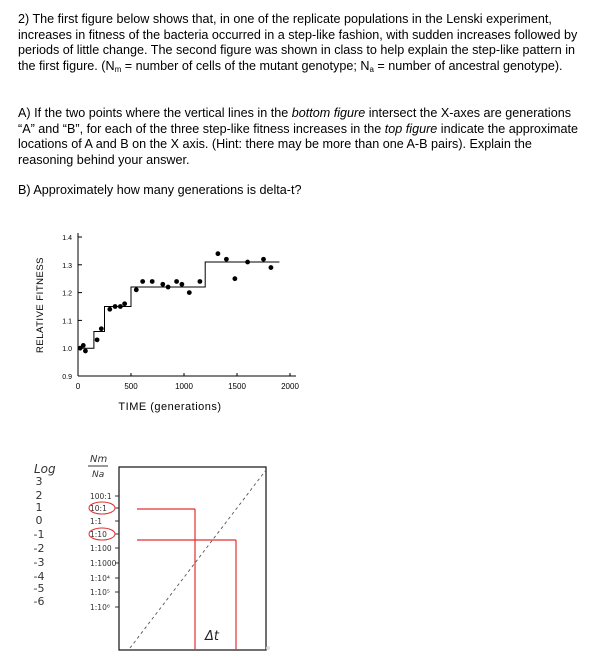 The image size is (595, 667). Describe the element at coordinates (179, 305) in the screenshot. I see `step-fit-line` at that location.